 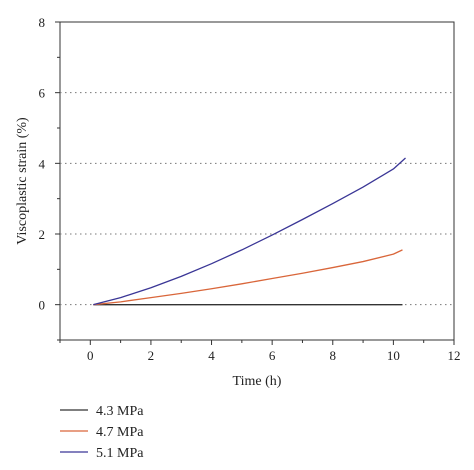 What do you see at coordinates (42, 22) in the screenshot?
I see `y-tick-label: 8` at bounding box center [42, 22].